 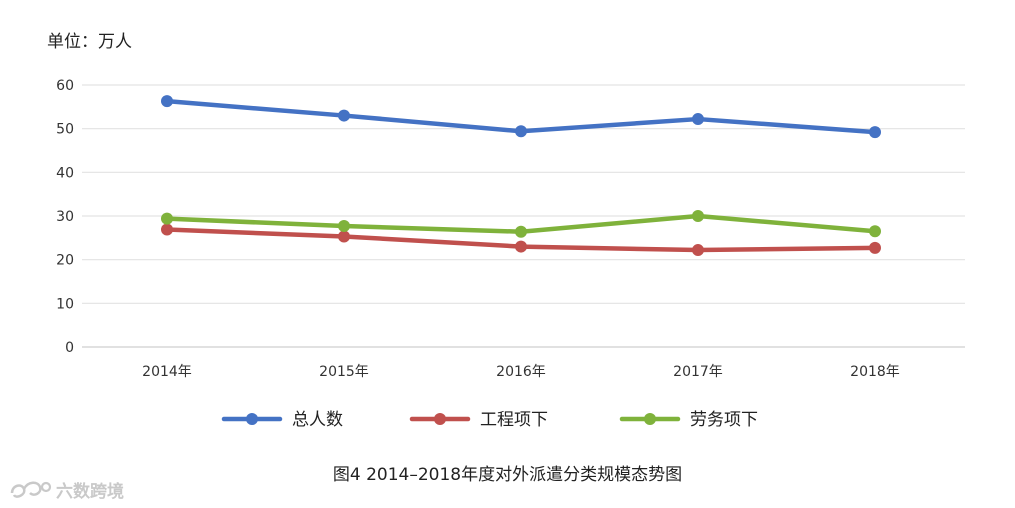 What do you see at coordinates (65, 86) in the screenshot?
I see `y-tick-label: 60` at bounding box center [65, 86].